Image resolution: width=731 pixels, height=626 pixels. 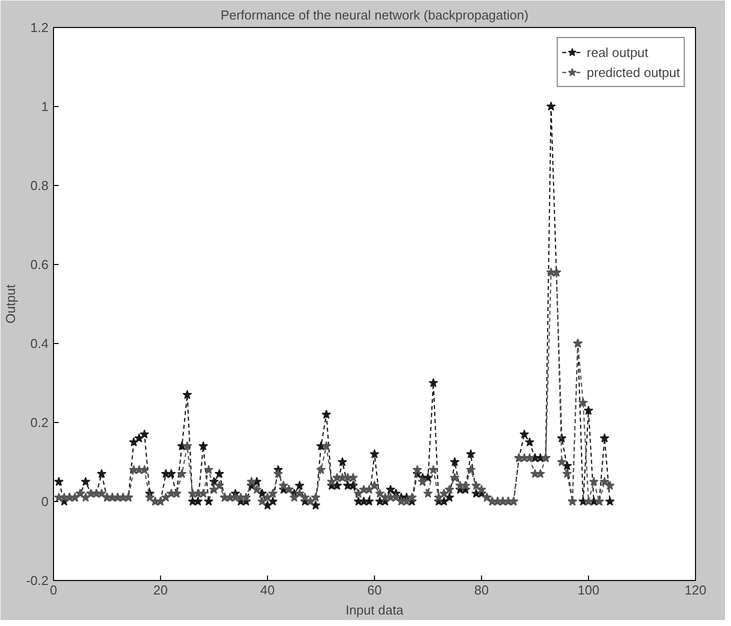 I want to click on y-tick-label: 0.4, so click(x=39, y=343).